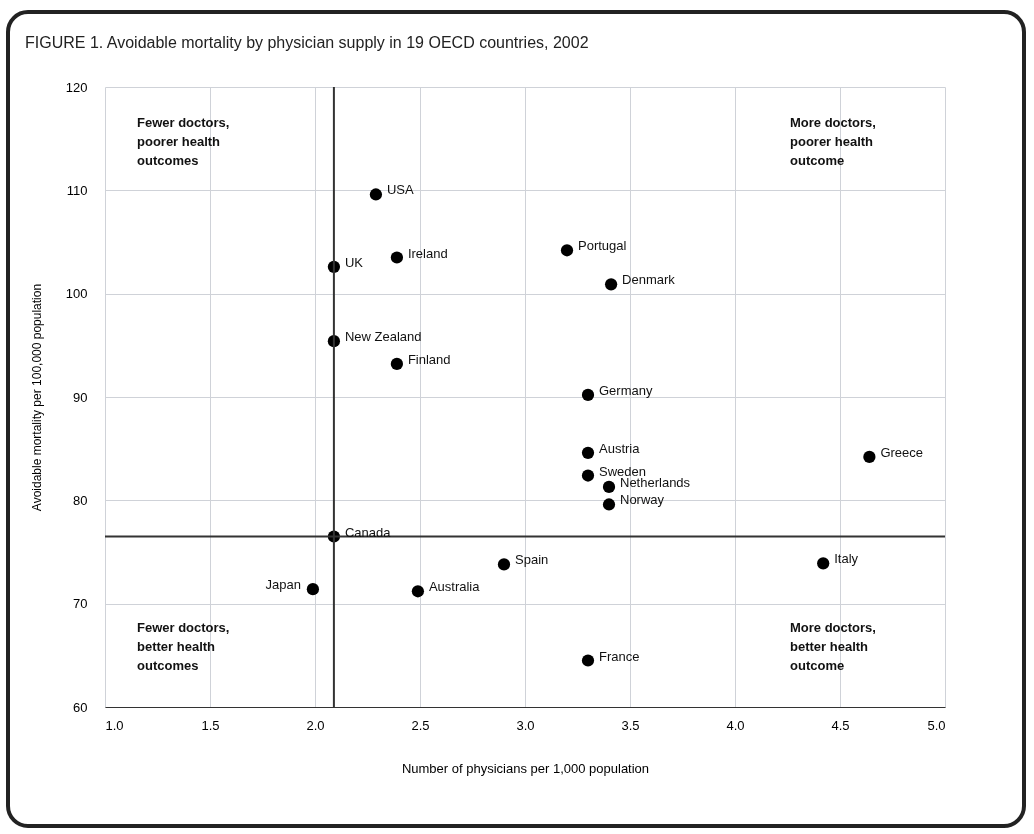  I want to click on annotation: Fewer doctors, better health outcomes, so click(183, 646).